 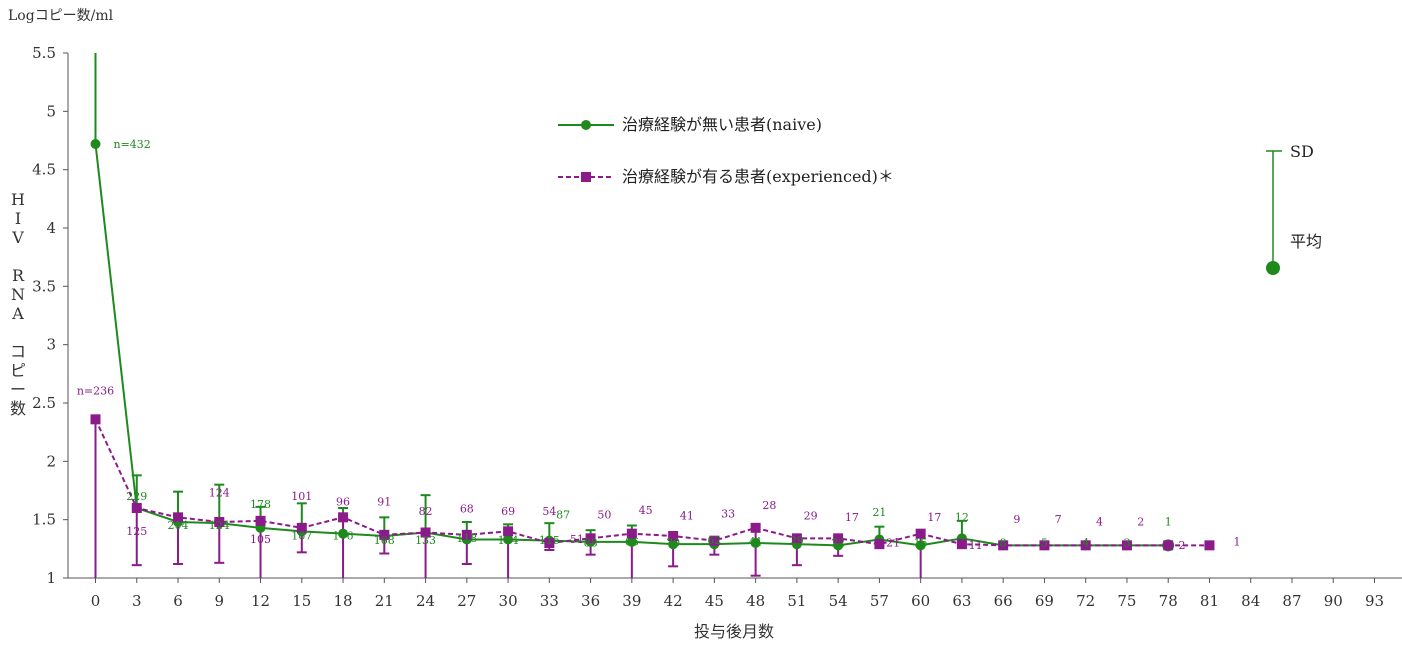 What do you see at coordinates (51, 111) in the screenshot?
I see `y-tick-label: 5` at bounding box center [51, 111].